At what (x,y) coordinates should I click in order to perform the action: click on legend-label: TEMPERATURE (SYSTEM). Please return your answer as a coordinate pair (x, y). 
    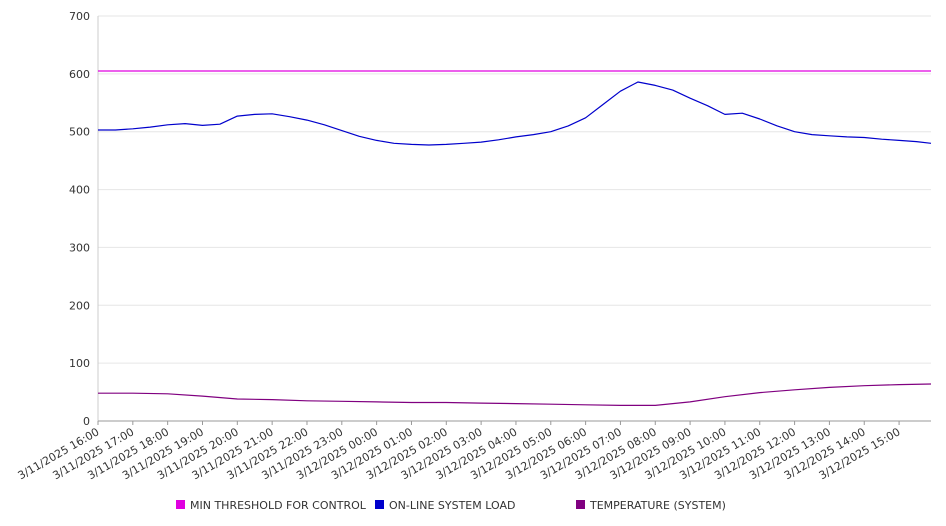
    Looking at the image, I should click on (657, 505).